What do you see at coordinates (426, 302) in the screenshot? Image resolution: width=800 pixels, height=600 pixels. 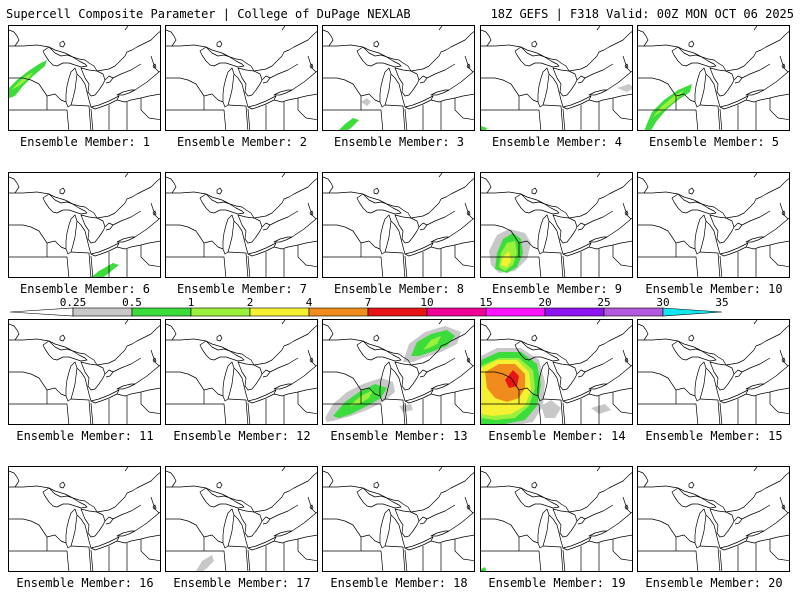 I see `colorbar-tick-label: 10` at bounding box center [426, 302].